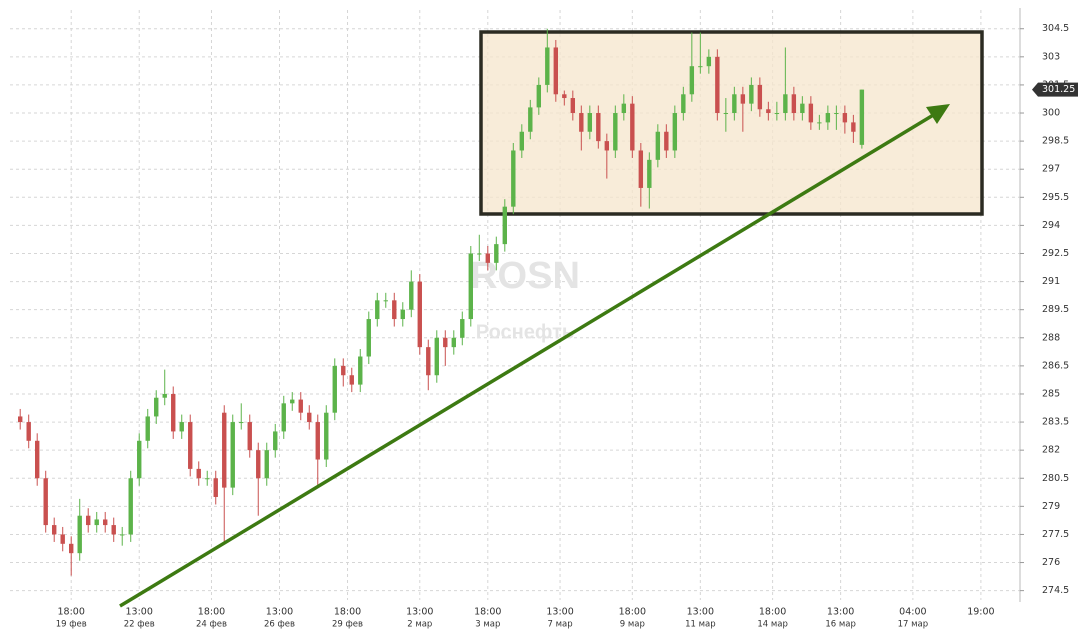  Describe the element at coordinates (1055, 590) in the screenshot. I see `y-tick-label: 274.5` at that location.